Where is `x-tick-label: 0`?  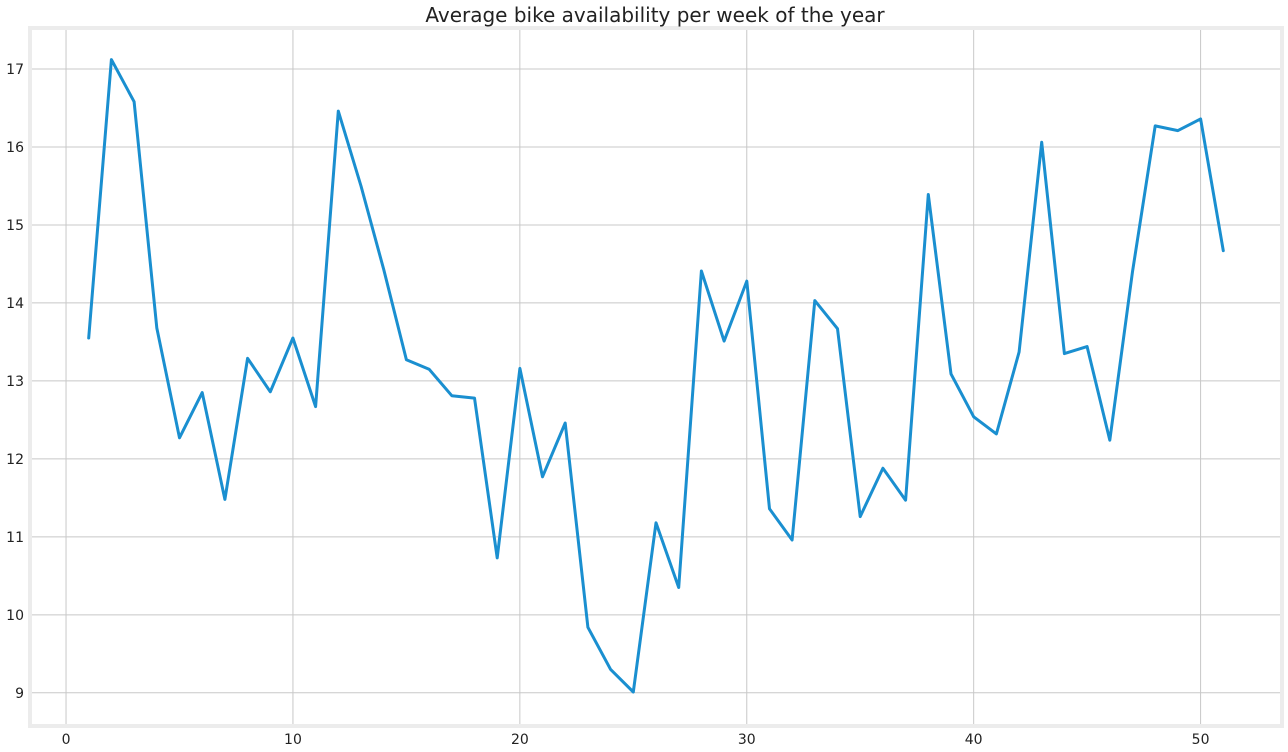 x-tick-label: 0 is located at coordinates (66, 740).